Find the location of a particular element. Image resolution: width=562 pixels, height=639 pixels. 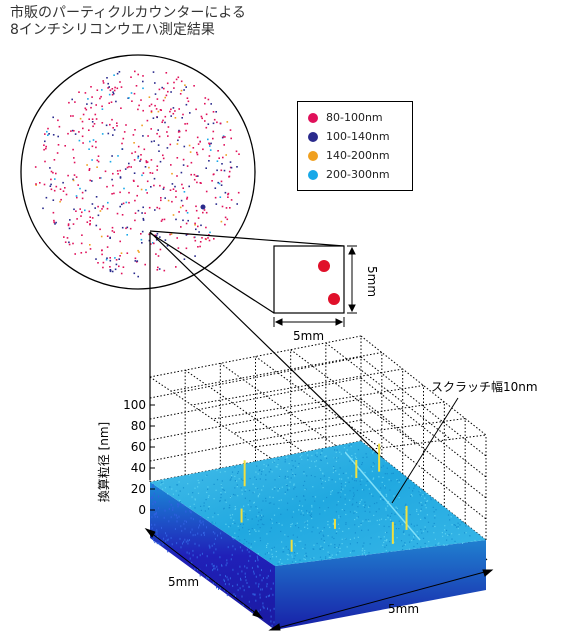

plot-y-dimension is located at coordinates (381, 600).